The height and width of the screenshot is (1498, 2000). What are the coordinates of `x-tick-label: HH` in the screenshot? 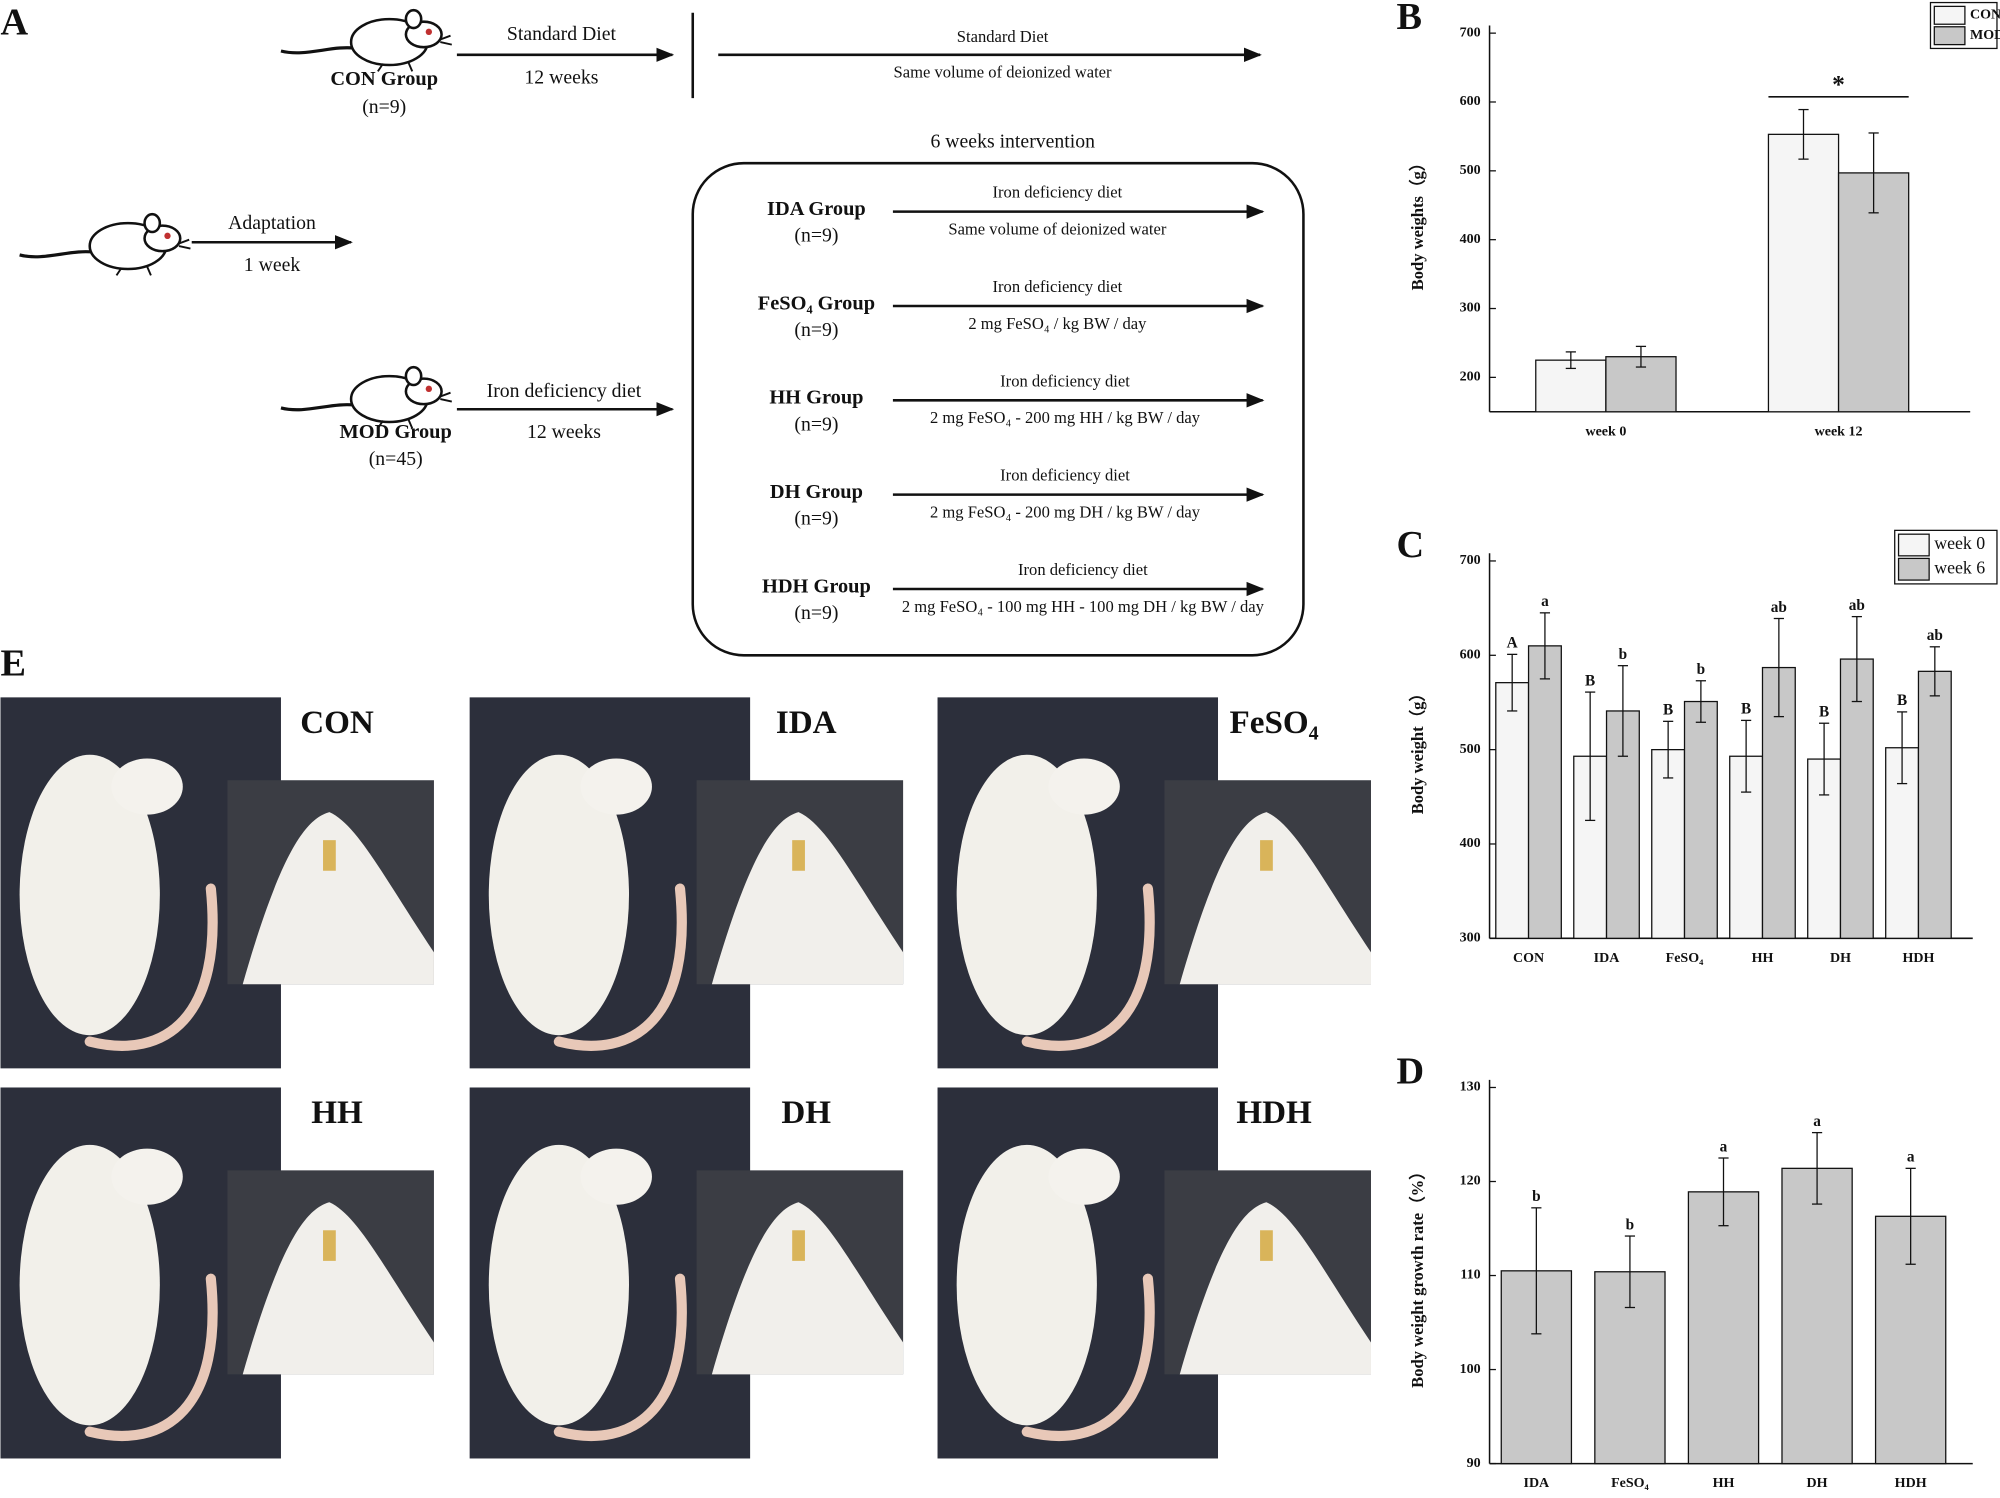 It's located at (1724, 1483).